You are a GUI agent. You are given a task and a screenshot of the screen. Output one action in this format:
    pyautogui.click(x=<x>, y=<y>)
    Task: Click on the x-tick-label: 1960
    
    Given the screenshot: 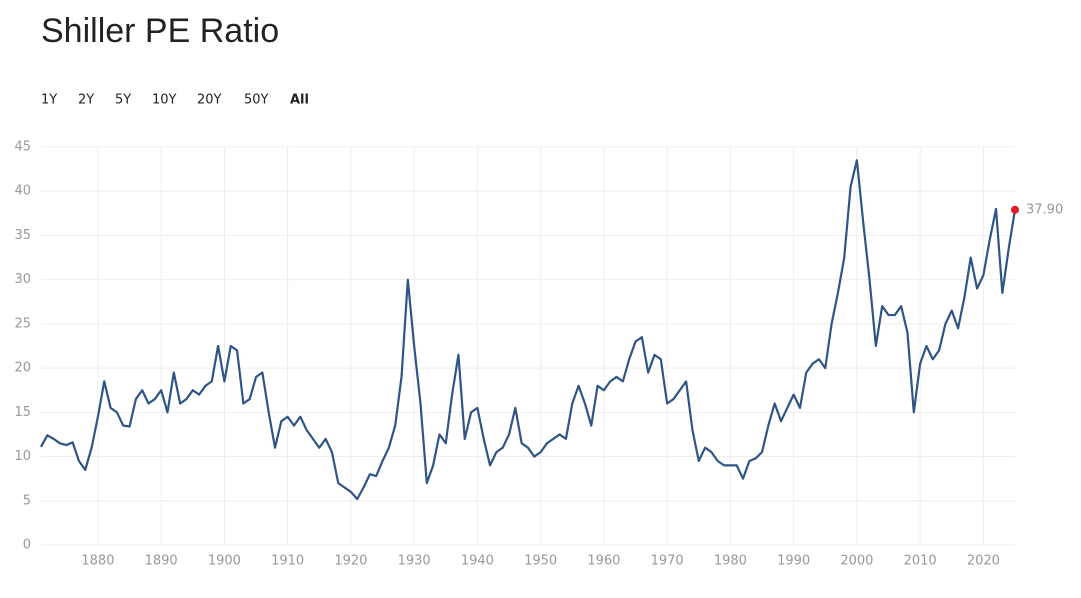 What is the action you would take?
    pyautogui.click(x=603, y=561)
    